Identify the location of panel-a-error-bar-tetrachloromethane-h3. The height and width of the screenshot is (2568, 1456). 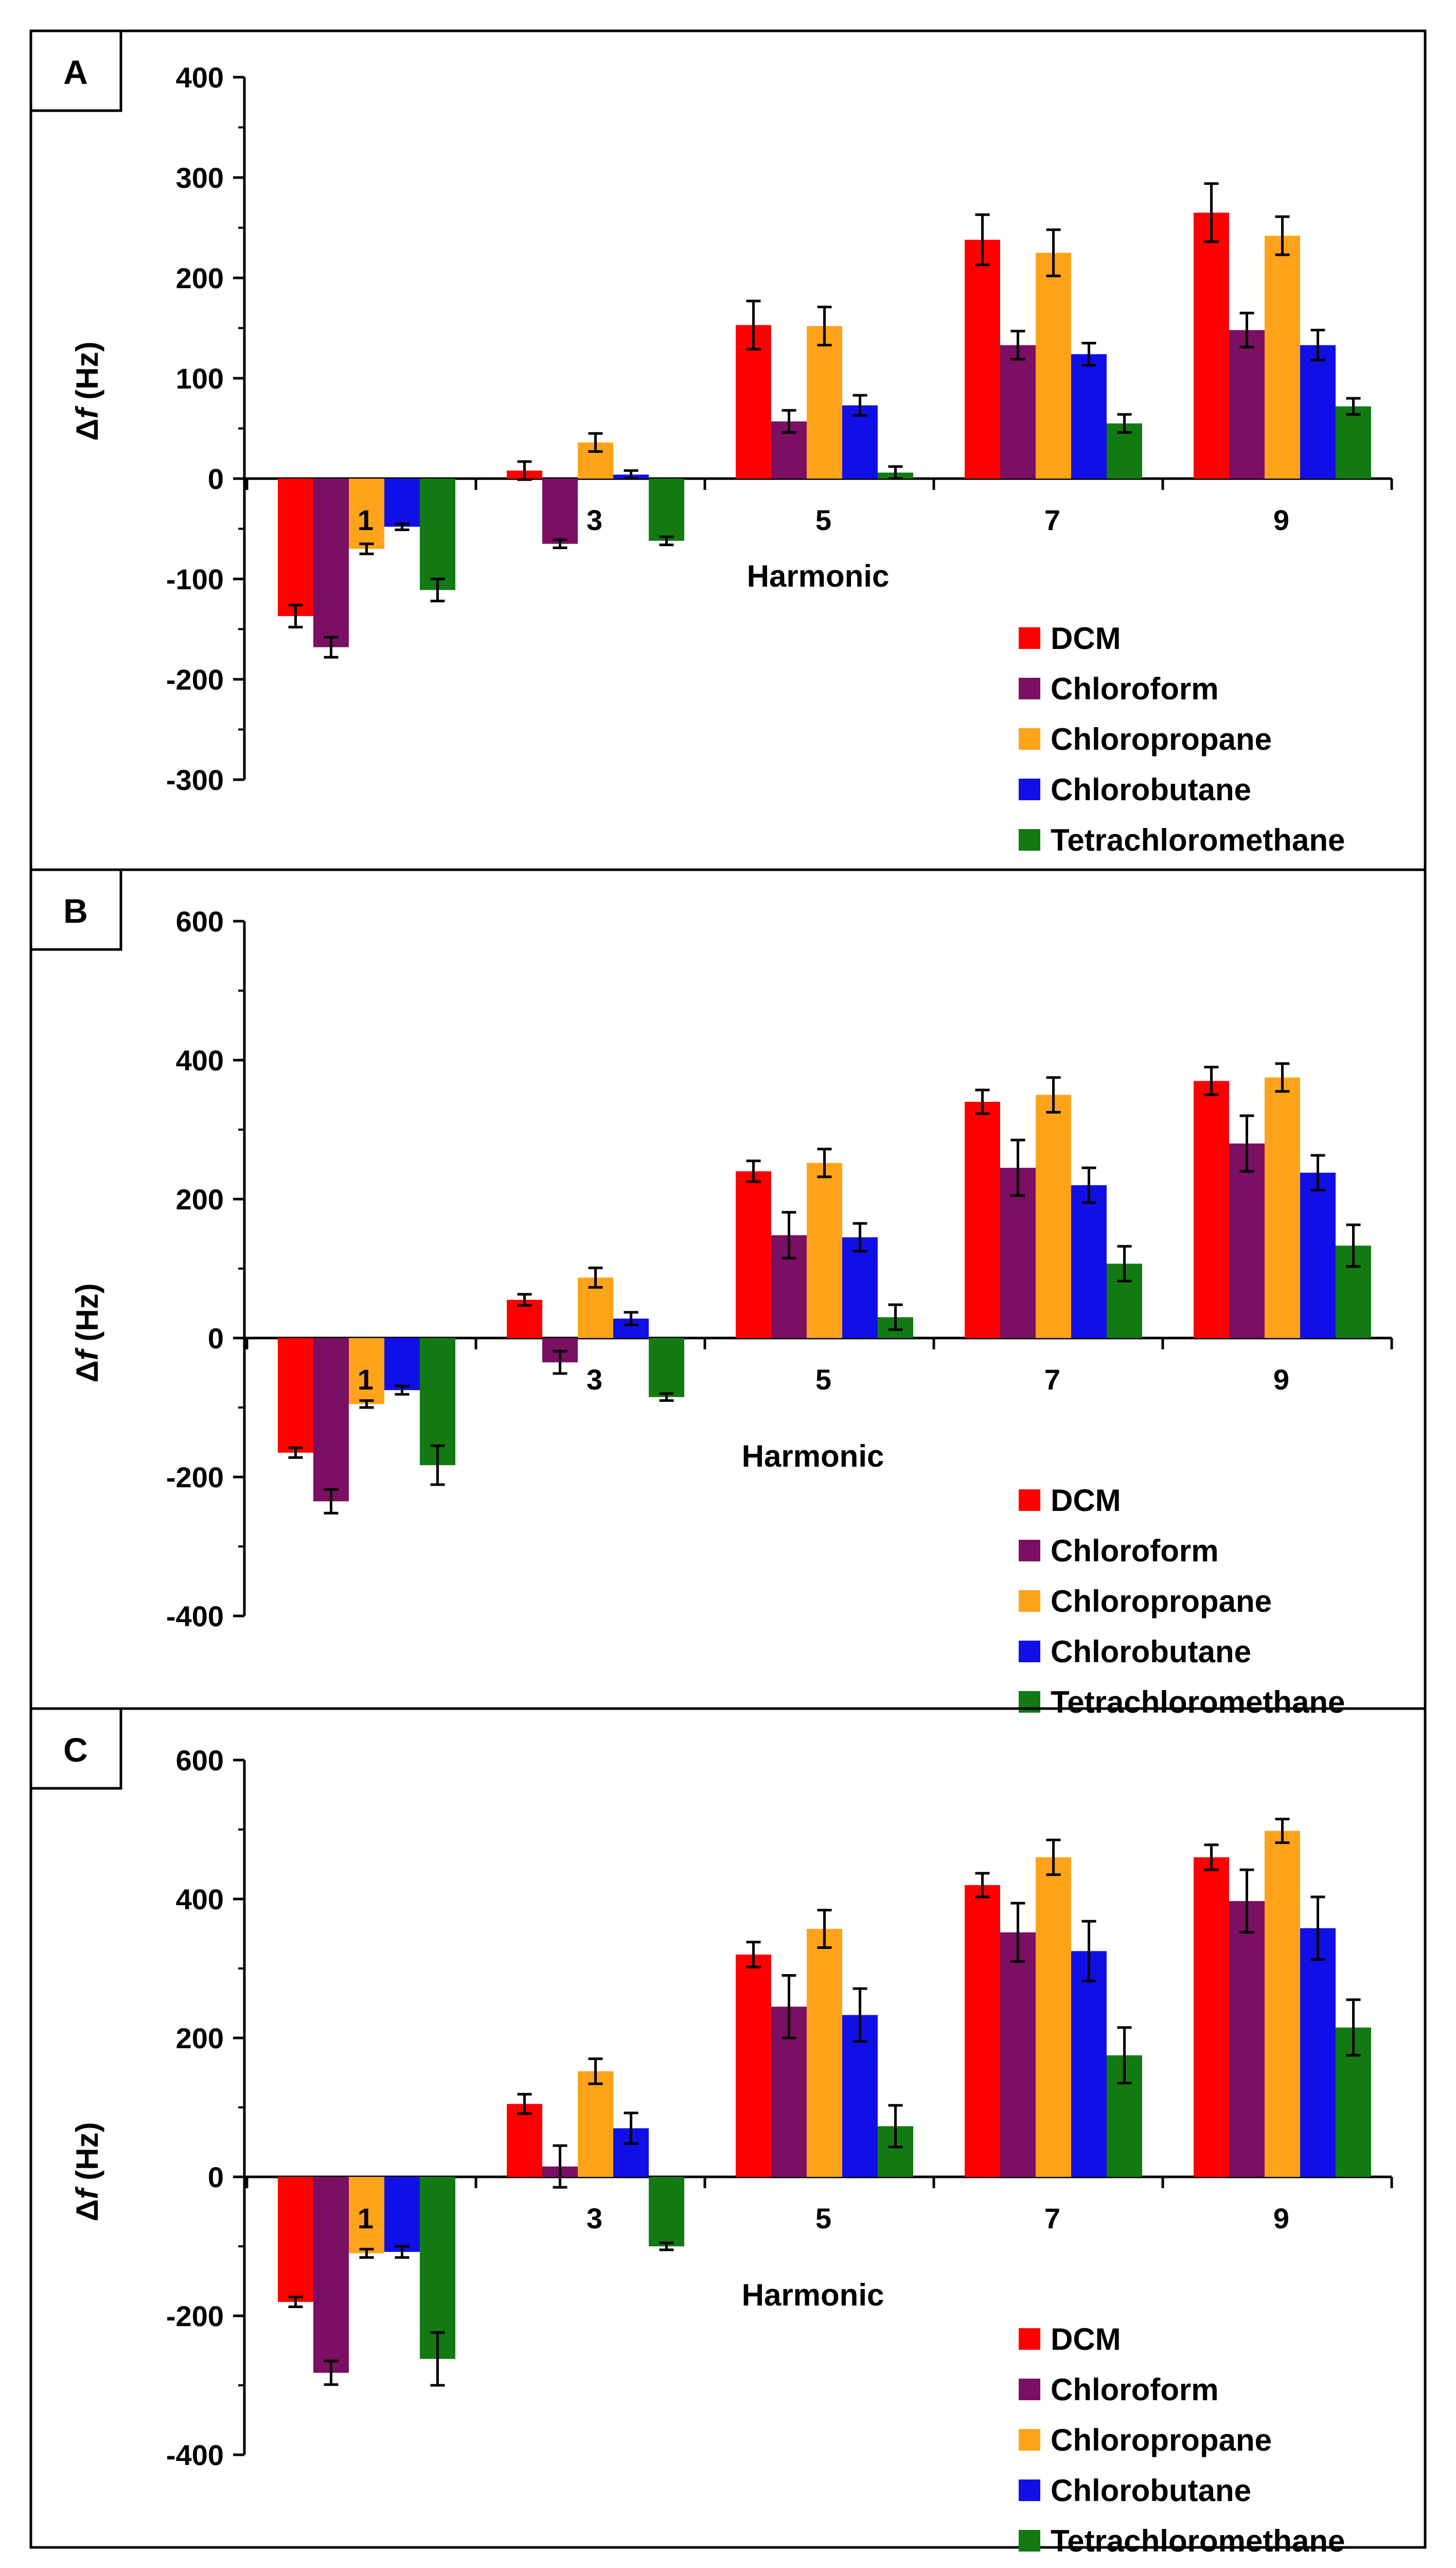
(666, 541).